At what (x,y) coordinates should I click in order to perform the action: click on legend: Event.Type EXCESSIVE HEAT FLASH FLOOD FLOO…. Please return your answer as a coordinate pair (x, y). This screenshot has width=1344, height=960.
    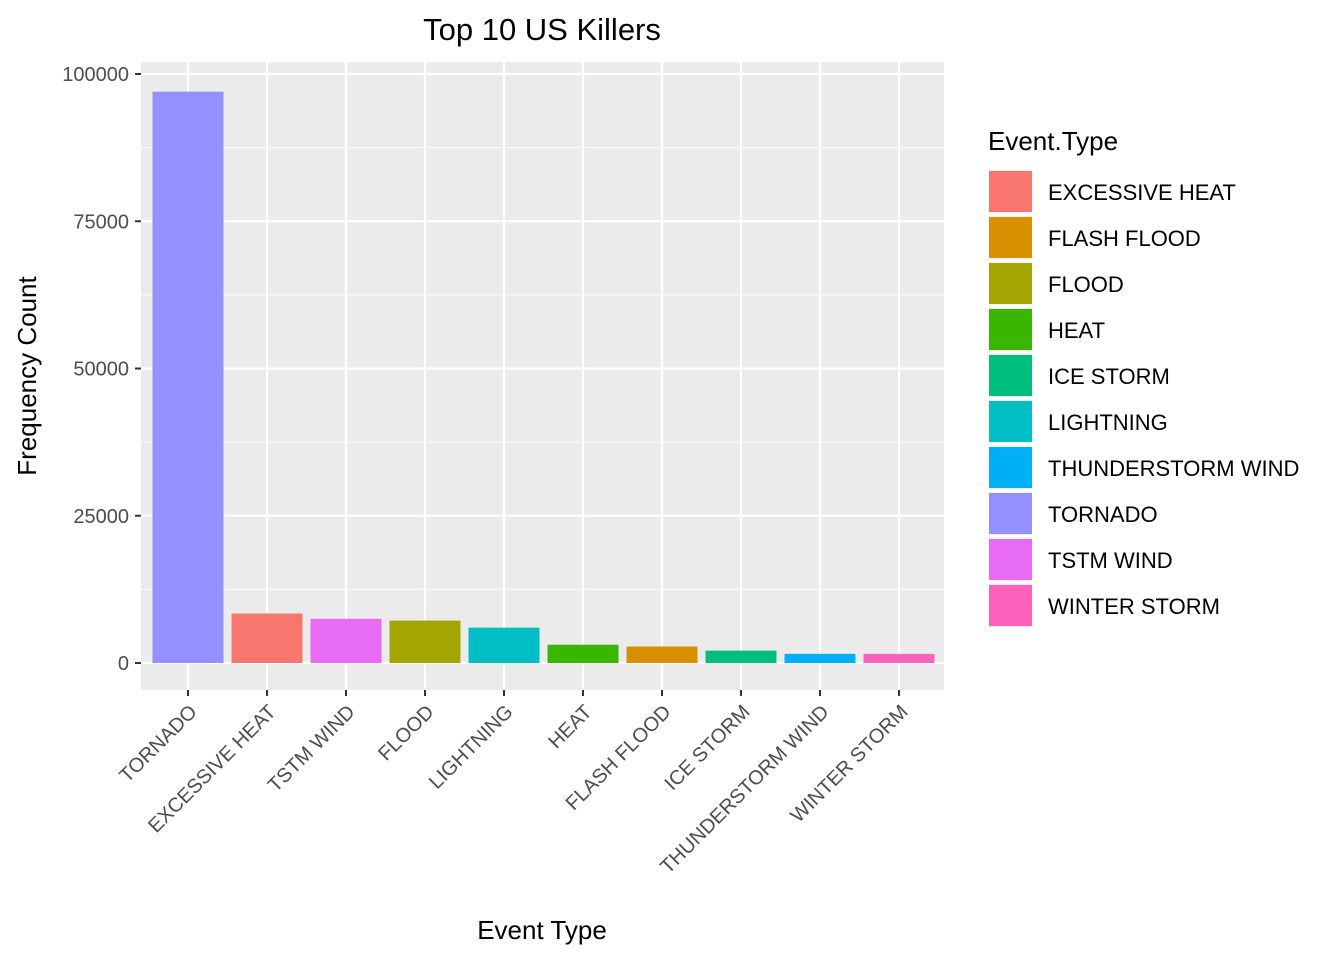
    Looking at the image, I should click on (1143, 376).